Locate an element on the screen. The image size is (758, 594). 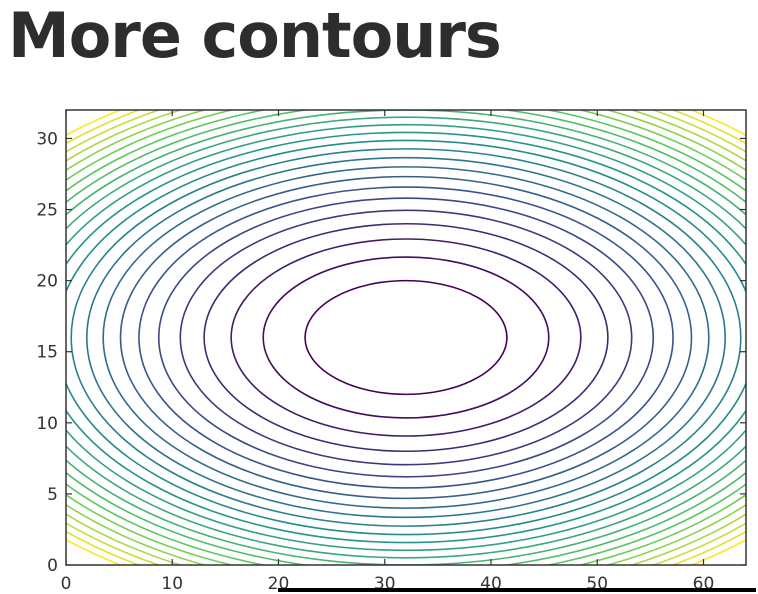
y-tick-label: 0 is located at coordinates (52, 566).